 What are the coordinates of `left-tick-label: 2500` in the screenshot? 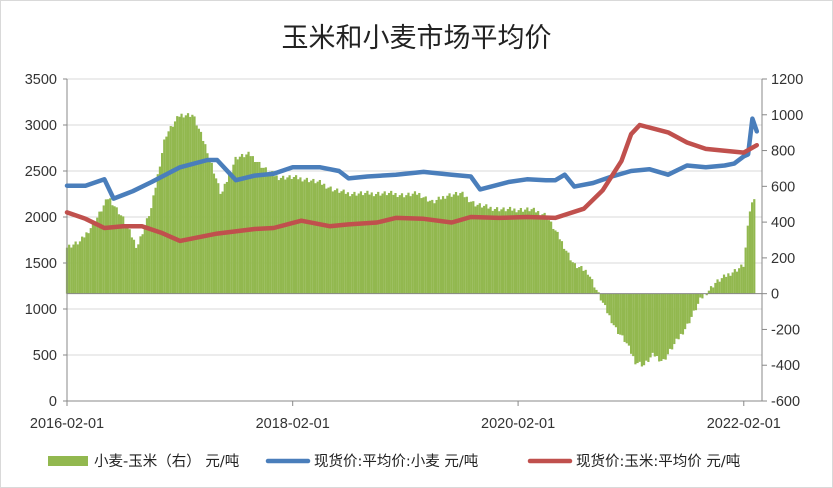 It's located at (41, 172).